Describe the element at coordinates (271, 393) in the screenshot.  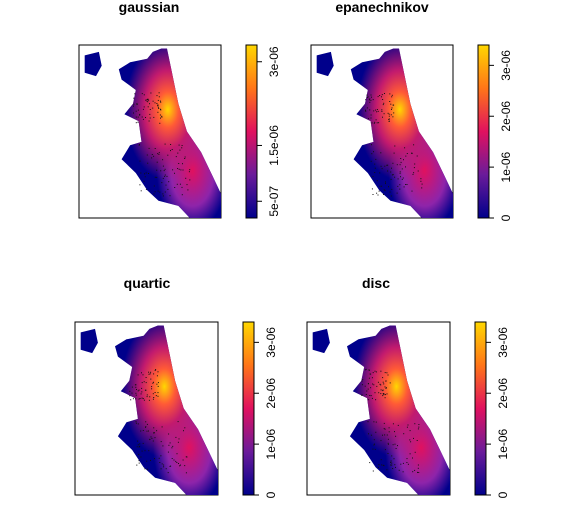
I see `colorbar-tick-label: 2e-06` at that location.